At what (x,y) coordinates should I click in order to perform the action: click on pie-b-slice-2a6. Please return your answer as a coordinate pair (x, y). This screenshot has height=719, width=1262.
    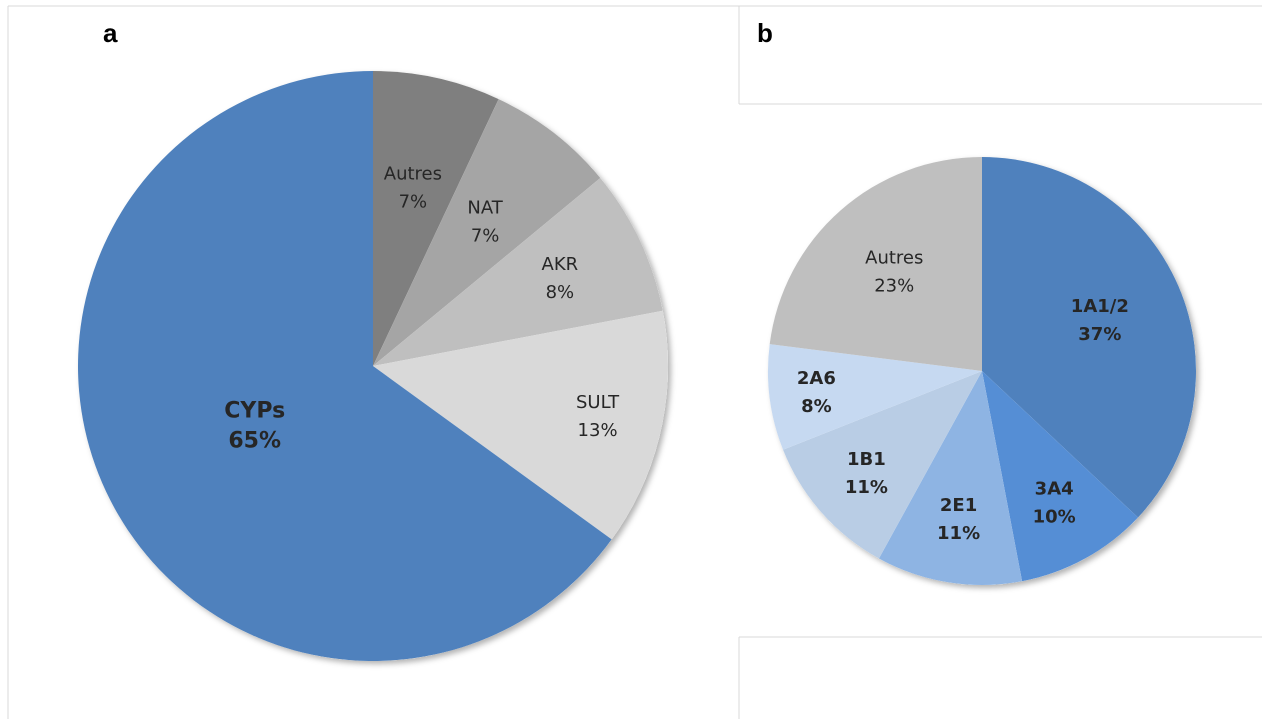
    Looking at the image, I should click on (874, 397).